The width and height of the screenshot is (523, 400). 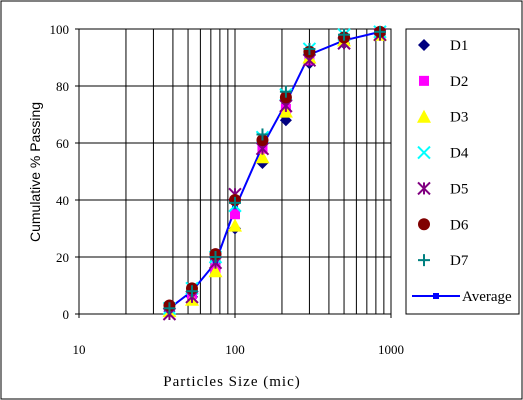 I want to click on legend-label-d2: D2, so click(x=459, y=82).